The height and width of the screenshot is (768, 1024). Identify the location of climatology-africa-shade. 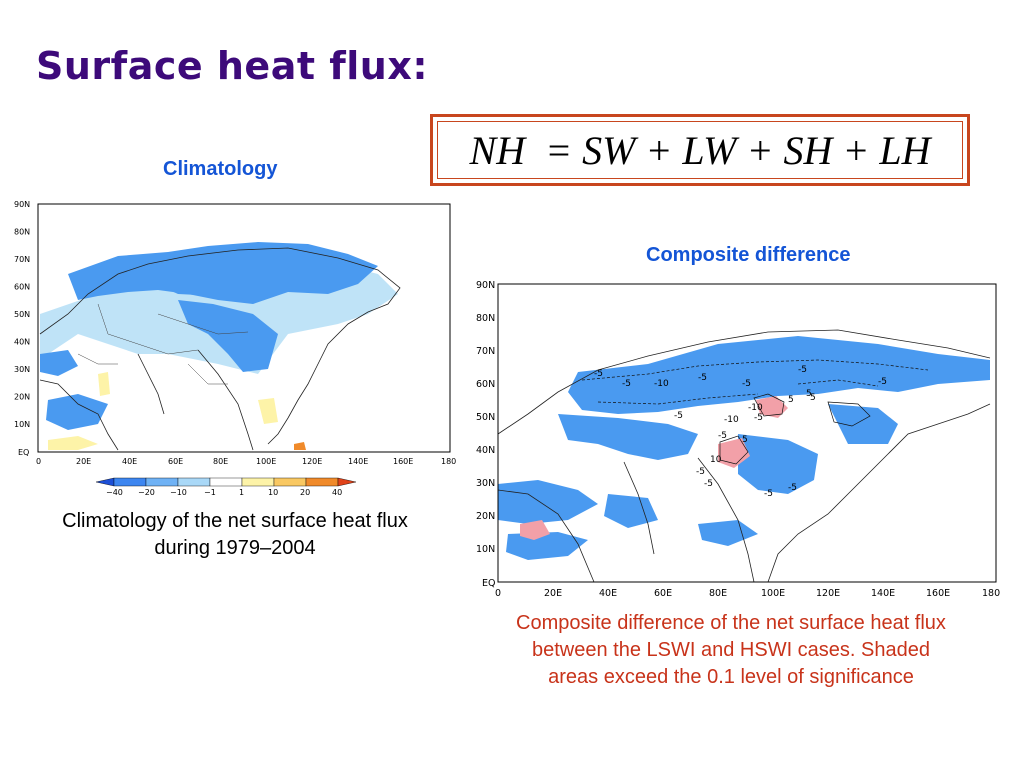
(59, 363).